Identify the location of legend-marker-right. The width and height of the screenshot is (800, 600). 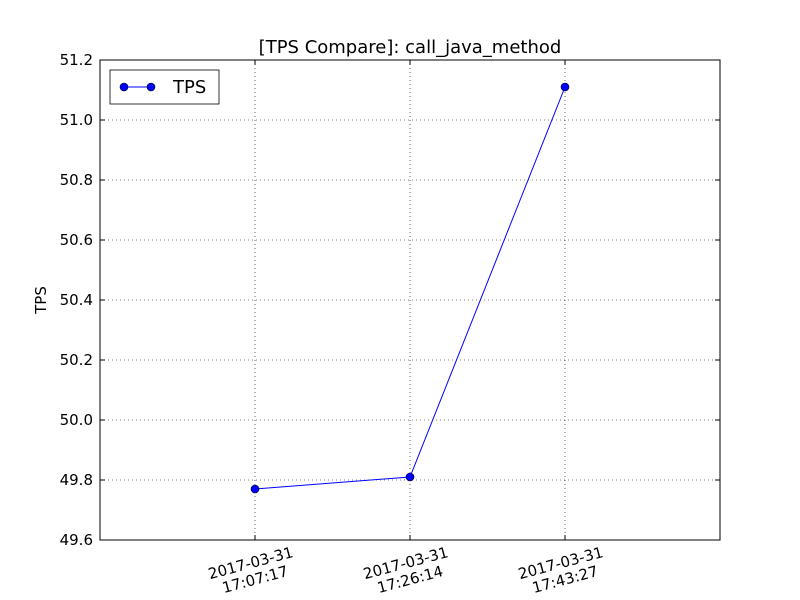
(151, 87).